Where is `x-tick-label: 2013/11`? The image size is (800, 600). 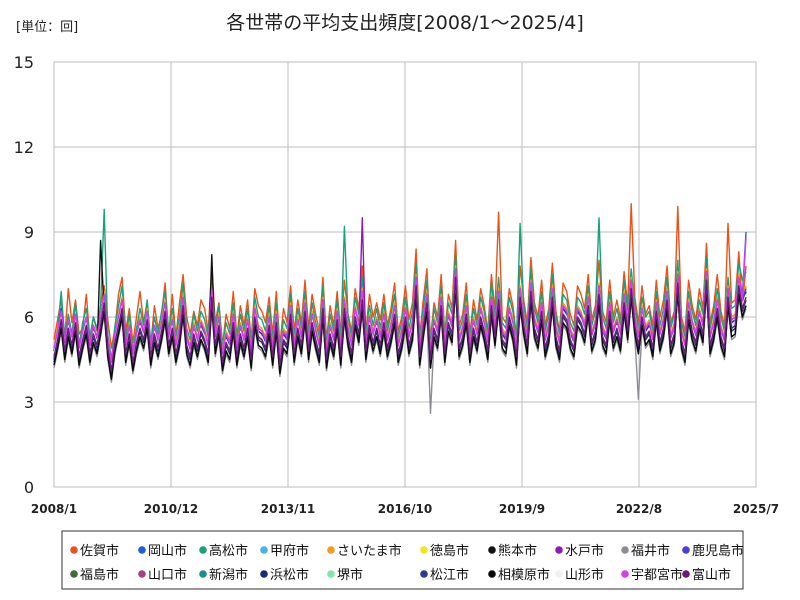 x-tick-label: 2013/11 is located at coordinates (288, 509).